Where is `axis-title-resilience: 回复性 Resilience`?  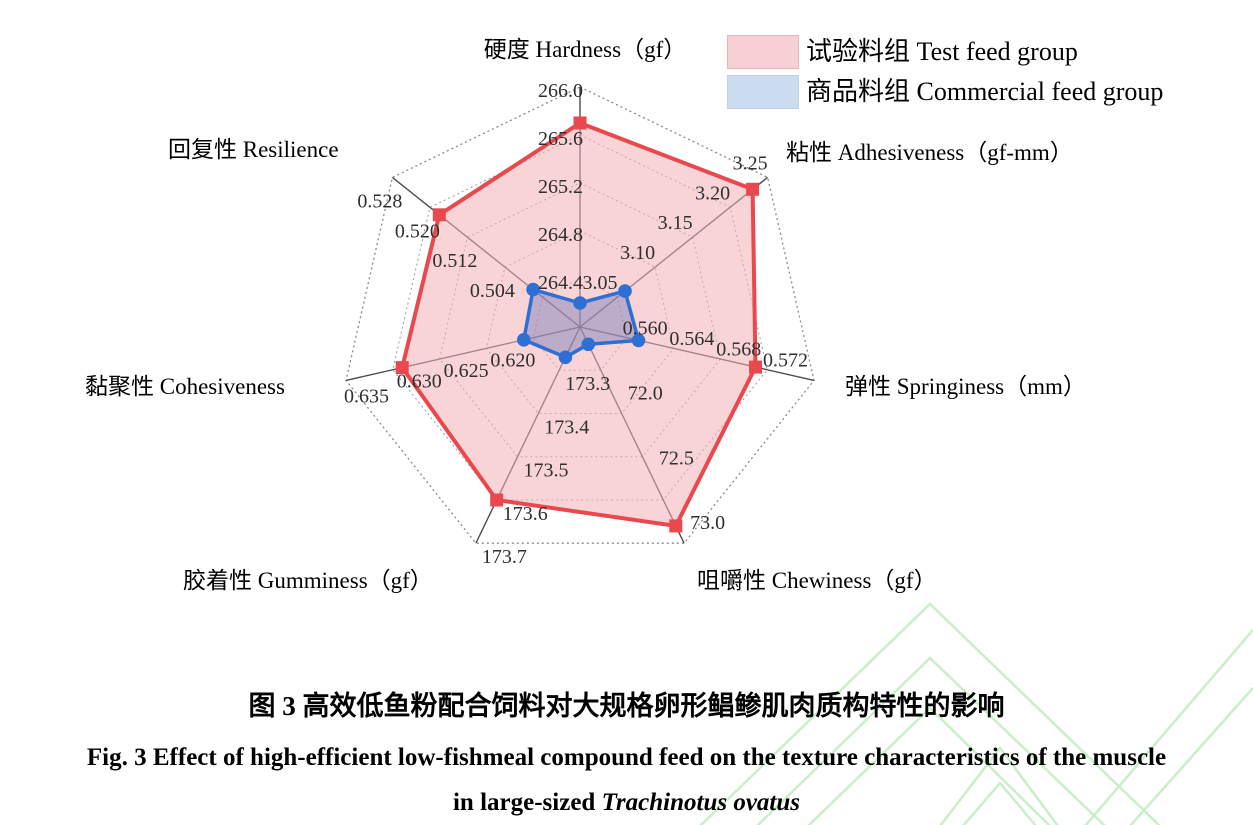
axis-title-resilience: 回复性 Resilience is located at coordinates (253, 149).